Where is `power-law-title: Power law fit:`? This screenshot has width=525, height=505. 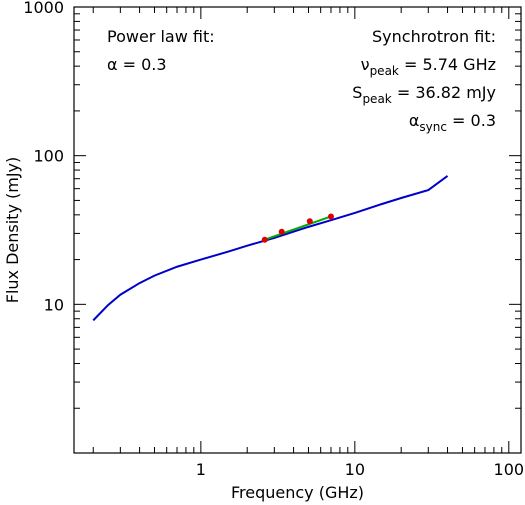
power-law-title: Power law fit: is located at coordinates (161, 36).